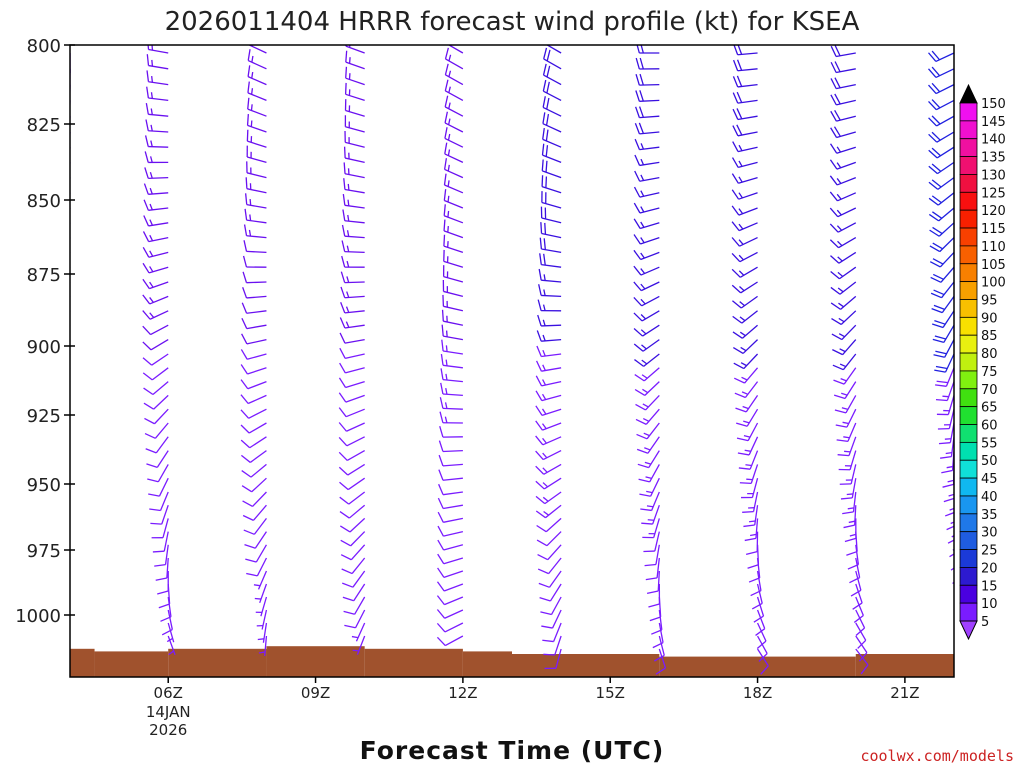 Image resolution: width=1024 pixels, height=768 pixels. What do you see at coordinates (989, 372) in the screenshot?
I see `colorbar-label: 75` at bounding box center [989, 372].